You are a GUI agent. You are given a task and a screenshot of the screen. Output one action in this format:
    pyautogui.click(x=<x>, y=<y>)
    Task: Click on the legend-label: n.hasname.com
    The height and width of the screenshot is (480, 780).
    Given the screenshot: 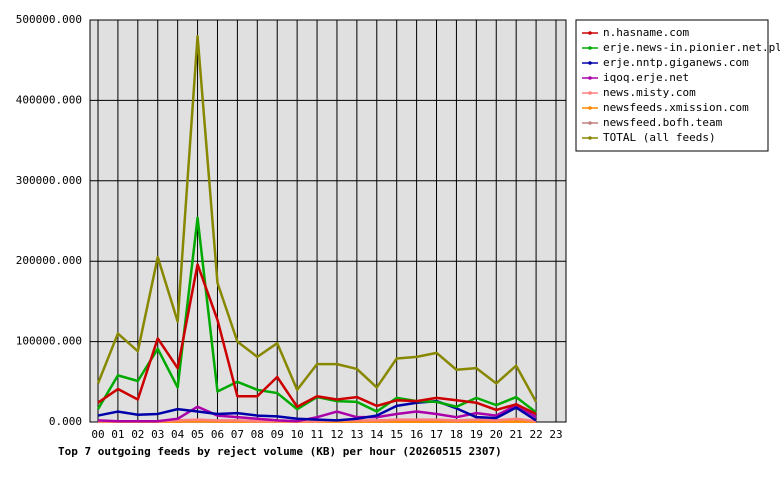 What is the action you would take?
    pyautogui.click(x=646, y=32)
    